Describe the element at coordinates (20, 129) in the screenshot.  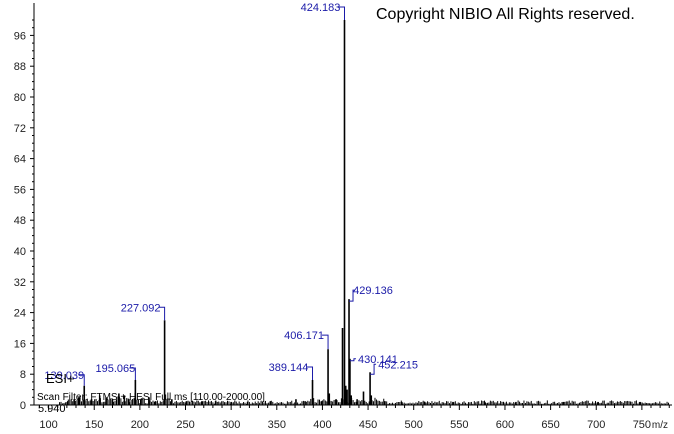
I see `y-tick-label: 72` at that location.